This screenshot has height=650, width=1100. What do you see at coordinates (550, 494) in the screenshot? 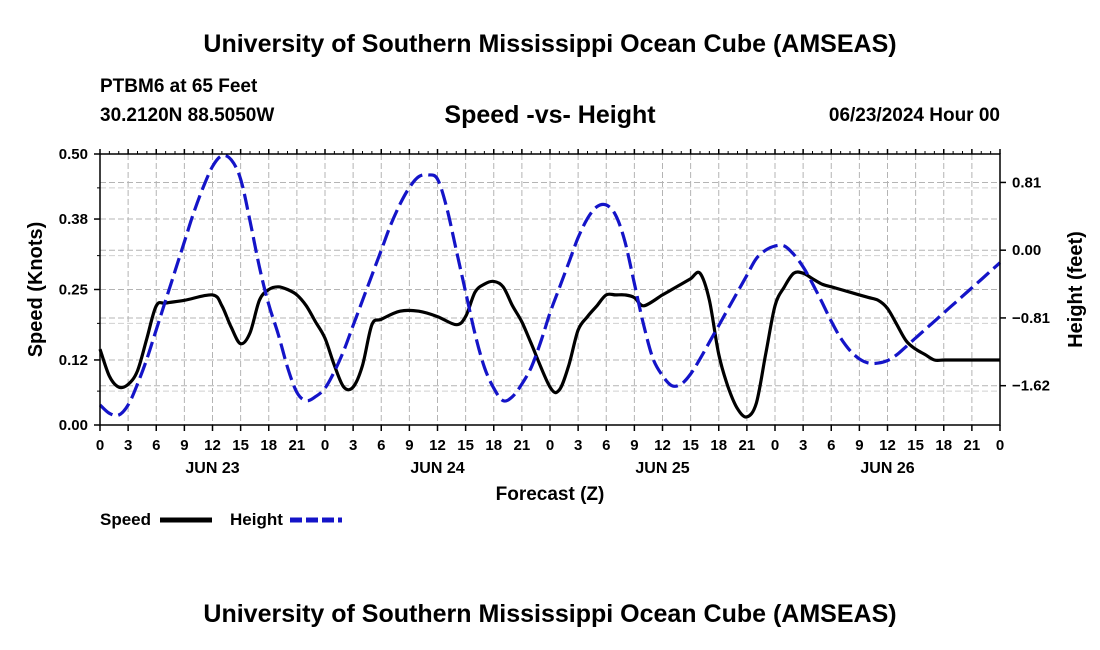
I see `x-axis-label: Forecast (Z)` at bounding box center [550, 494].